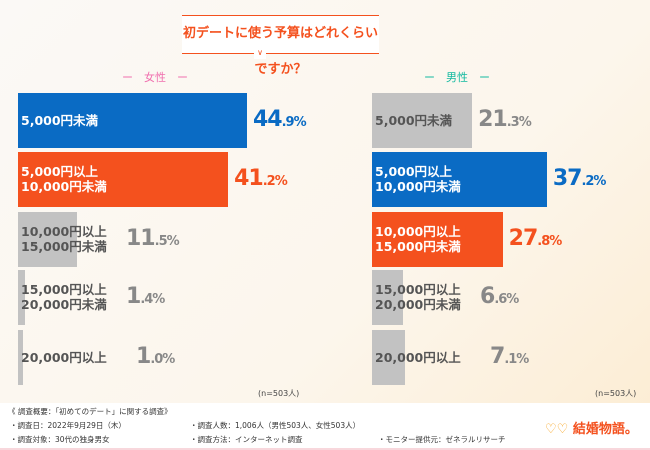 This screenshot has width=650, height=450. What do you see at coordinates (275, 425) in the screenshot?
I see `survey-count: ・調査人数：1,006人（男性503人、女性503人）` at bounding box center [275, 425].